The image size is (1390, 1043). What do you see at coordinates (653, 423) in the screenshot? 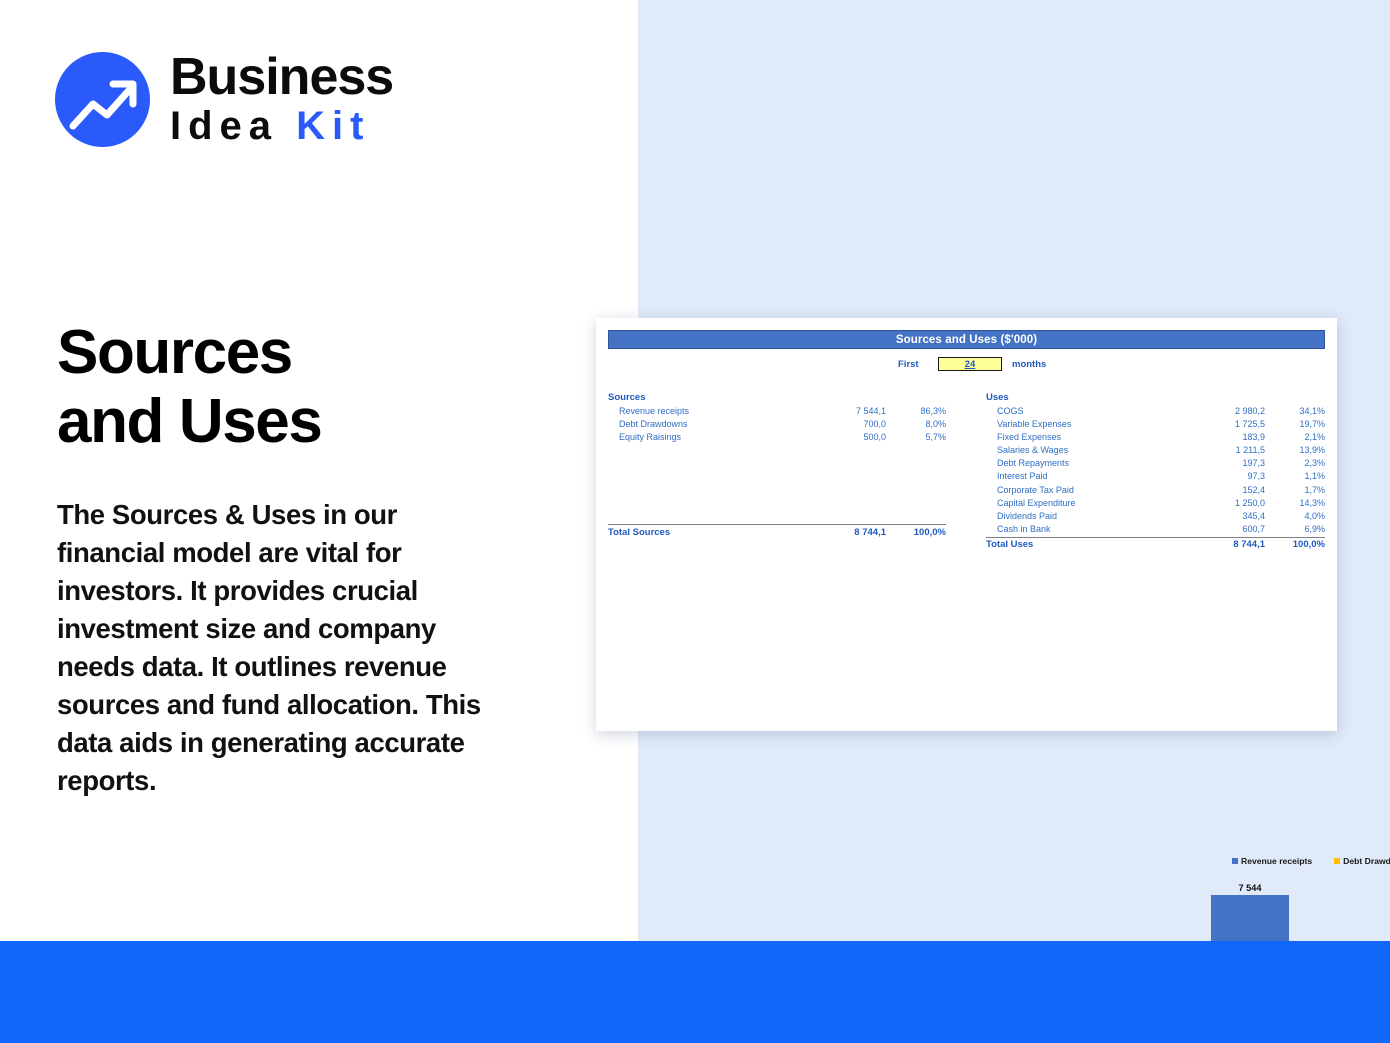
I see `row-label: Debt Drawdowns` at bounding box center [653, 423].